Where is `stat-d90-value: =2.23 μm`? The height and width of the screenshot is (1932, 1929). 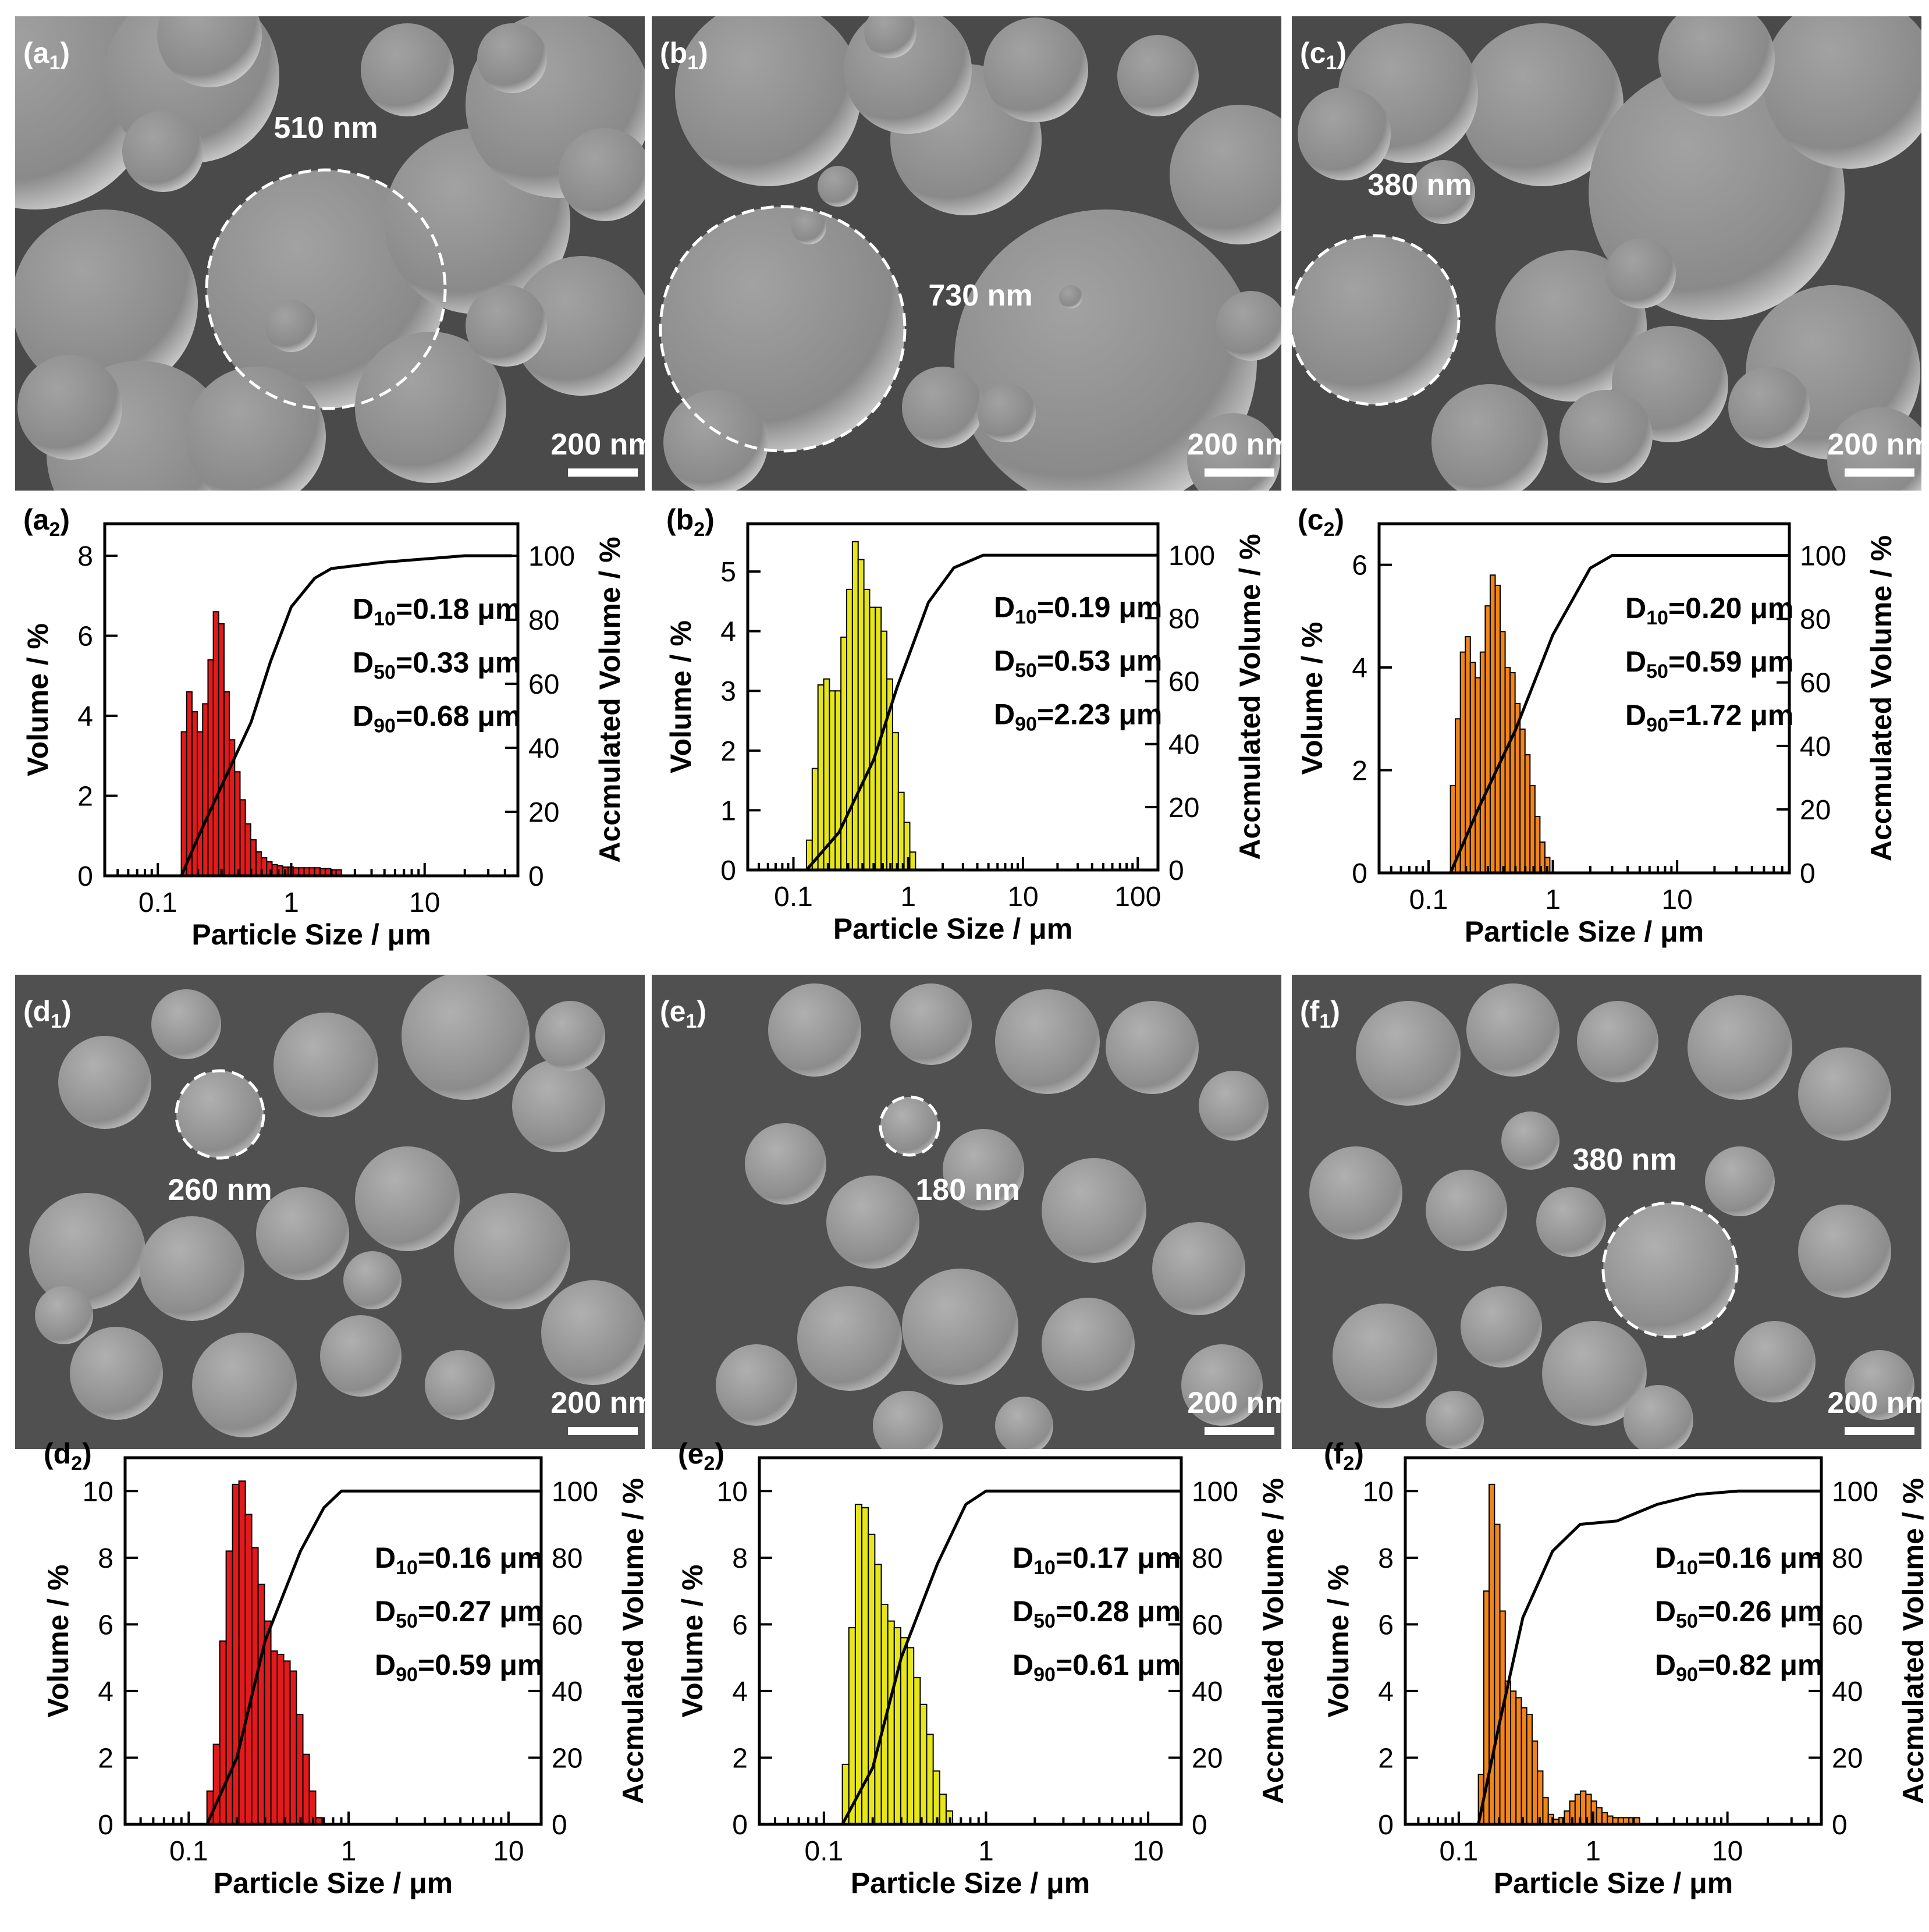
stat-d90-value: =2.23 μm is located at coordinates (1100, 714).